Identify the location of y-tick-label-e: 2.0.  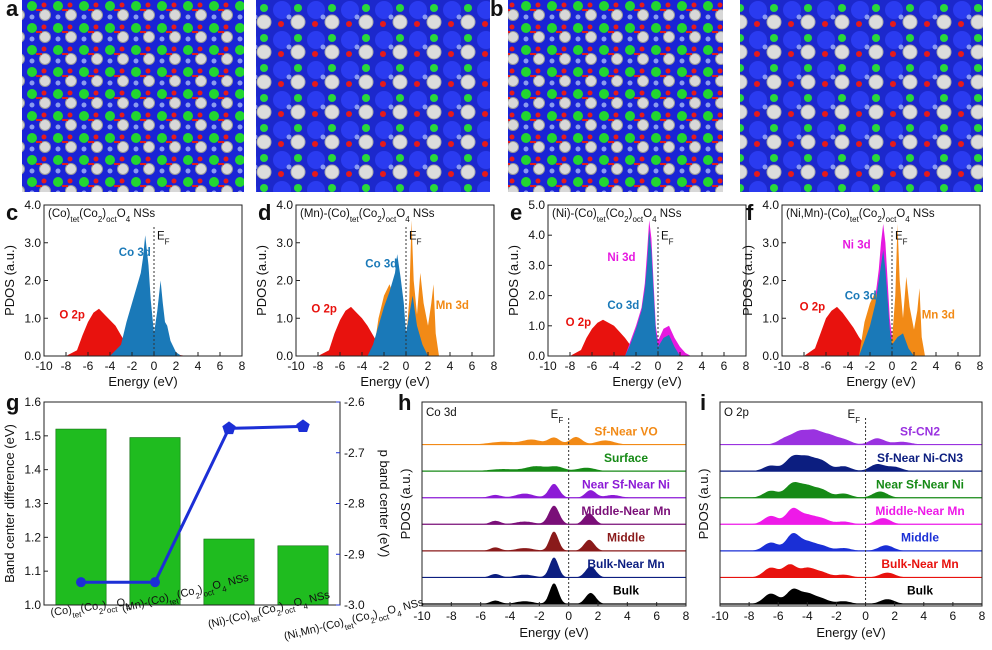
(536, 296).